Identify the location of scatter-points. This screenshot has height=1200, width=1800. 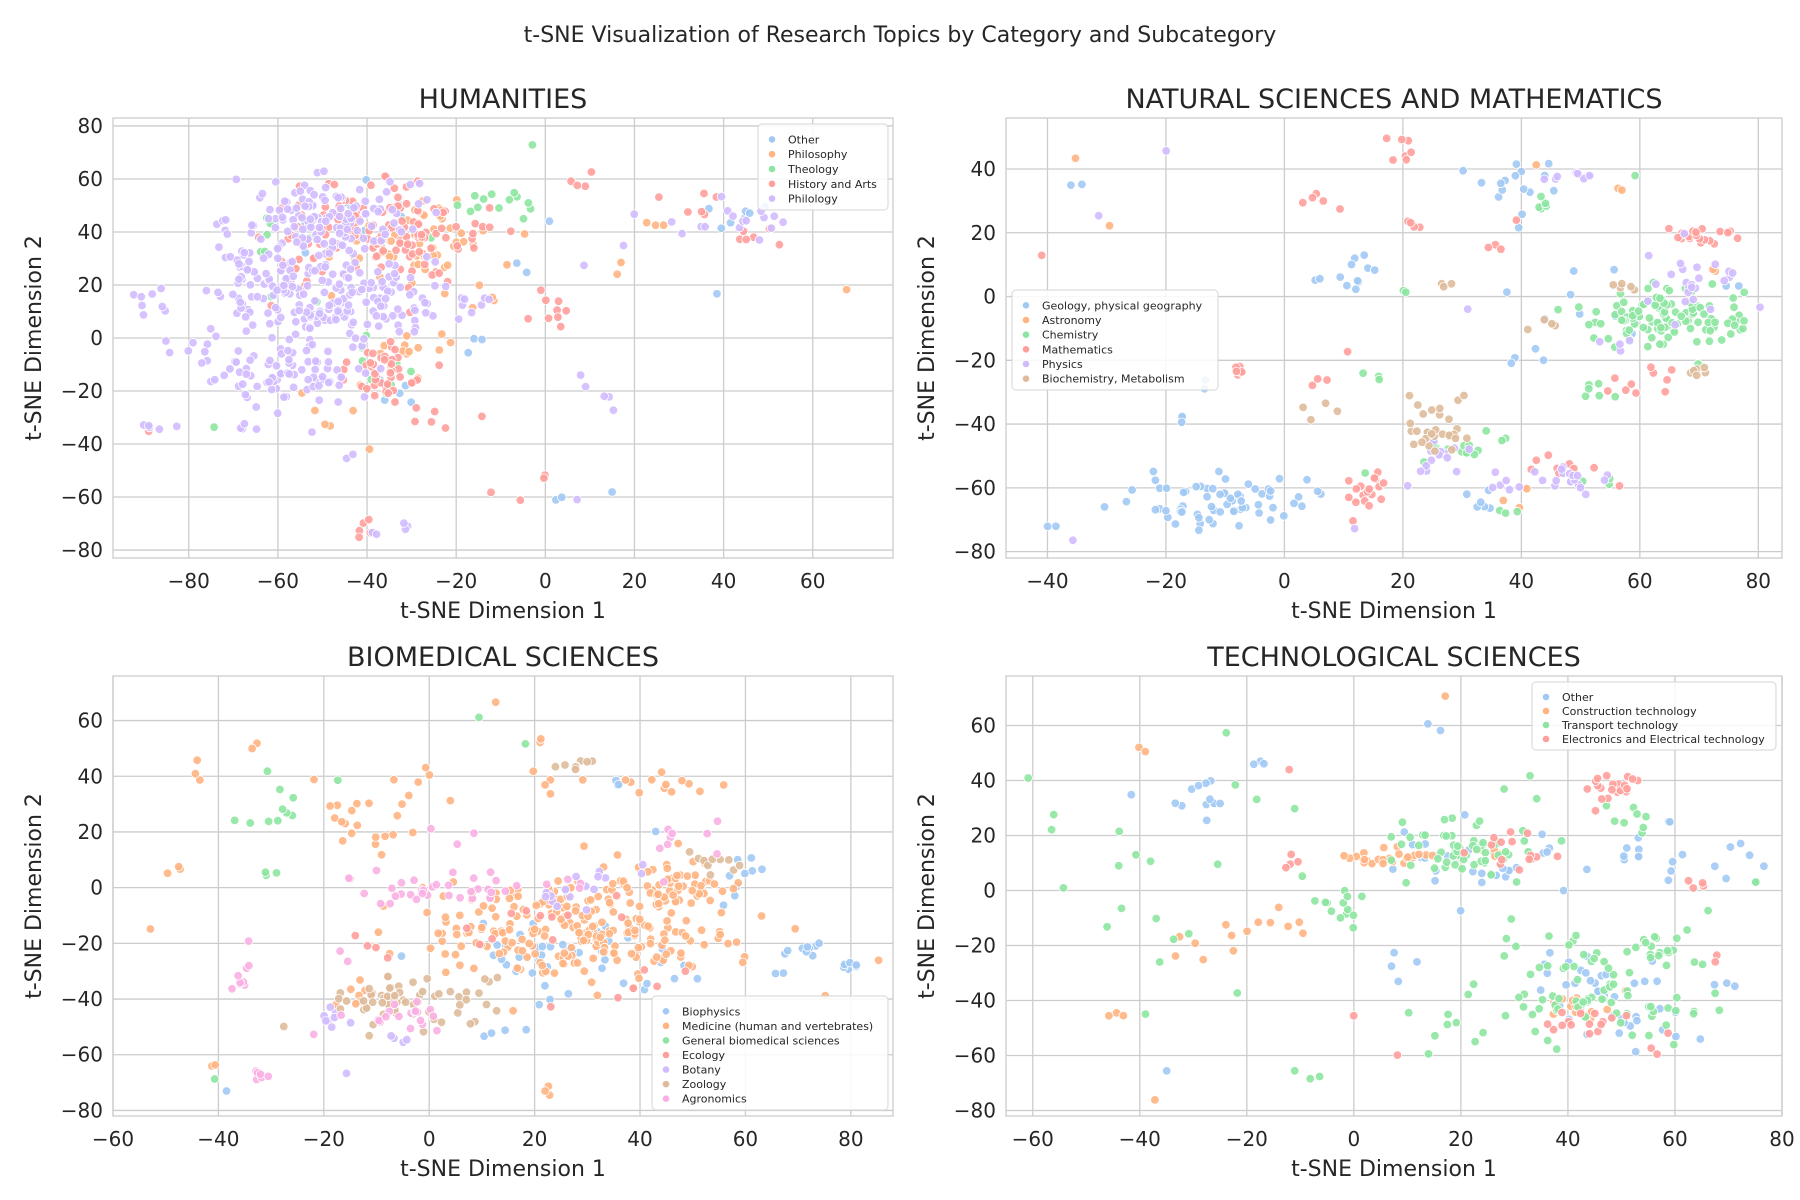
(1400, 339).